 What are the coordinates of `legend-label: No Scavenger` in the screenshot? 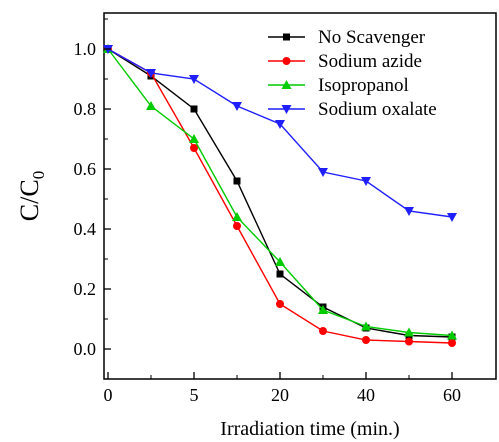 It's located at (372, 37).